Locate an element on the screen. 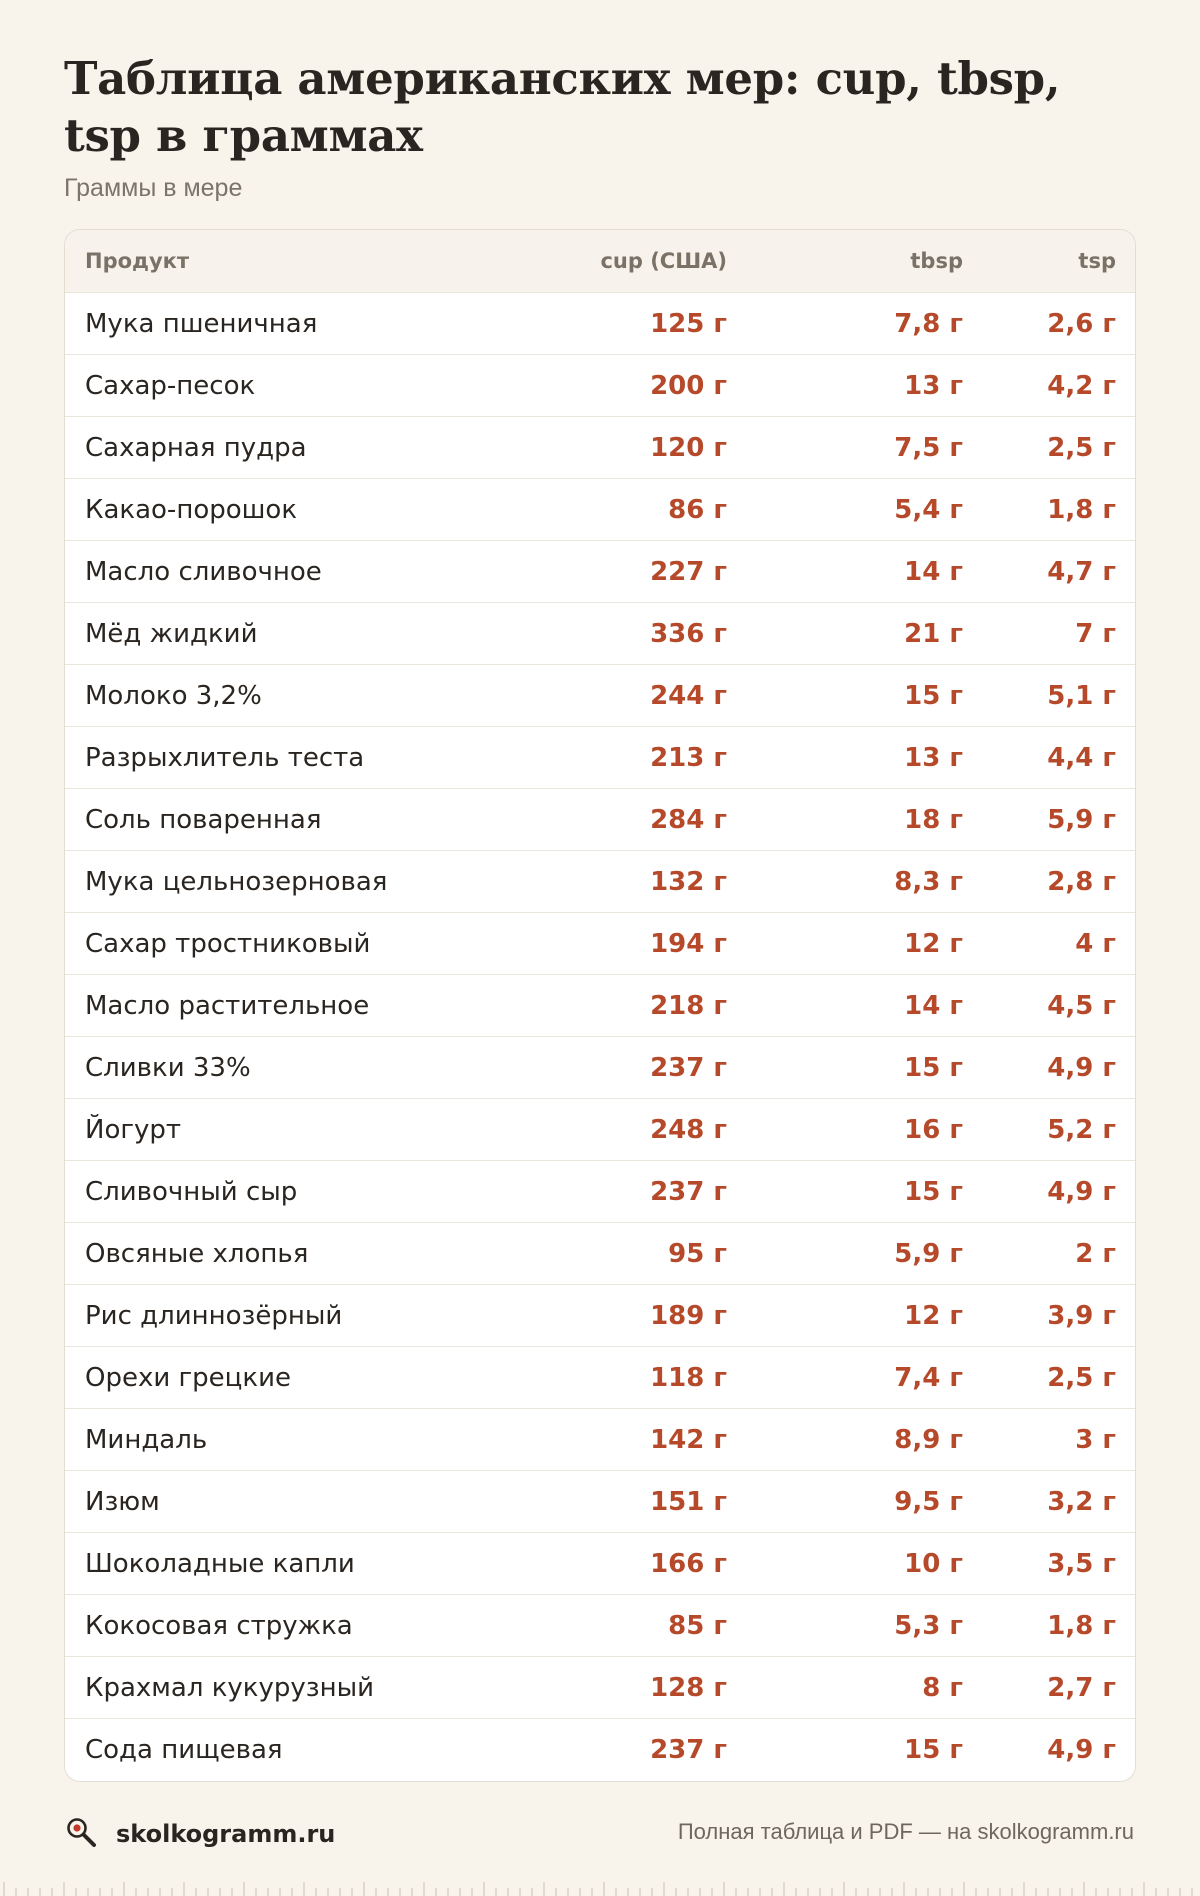  table-row: Молоко 3,2% 244 г 15 г 5,1 г is located at coordinates (600, 696).